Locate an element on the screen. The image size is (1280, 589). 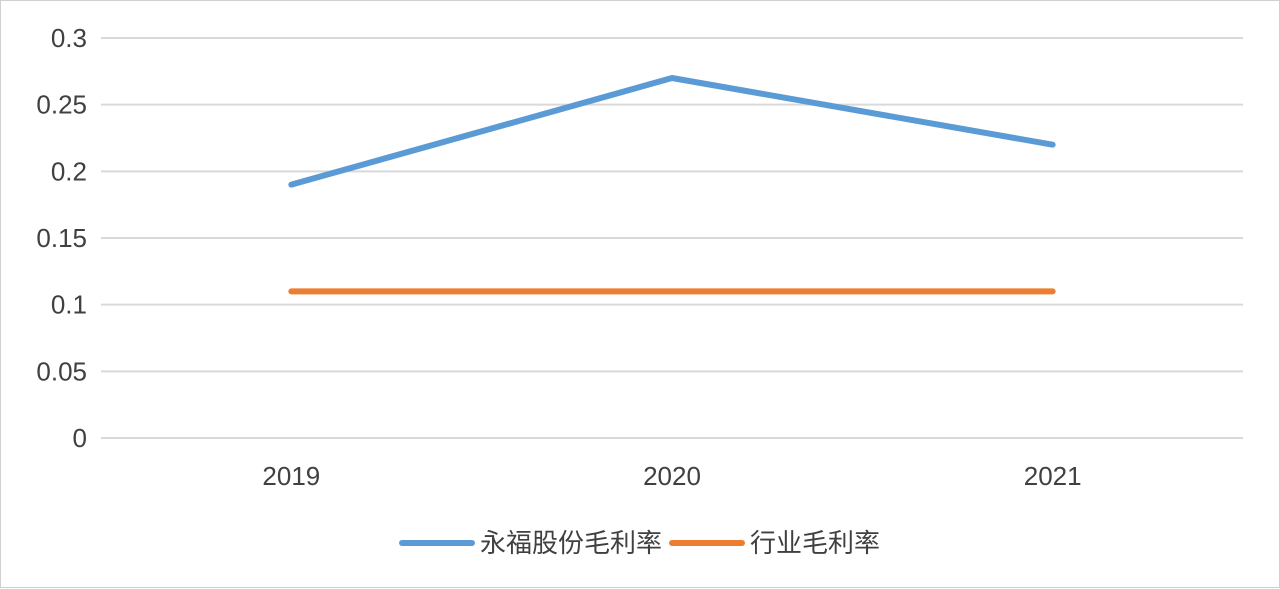
y-tick-label: 0 is located at coordinates (80, 438).